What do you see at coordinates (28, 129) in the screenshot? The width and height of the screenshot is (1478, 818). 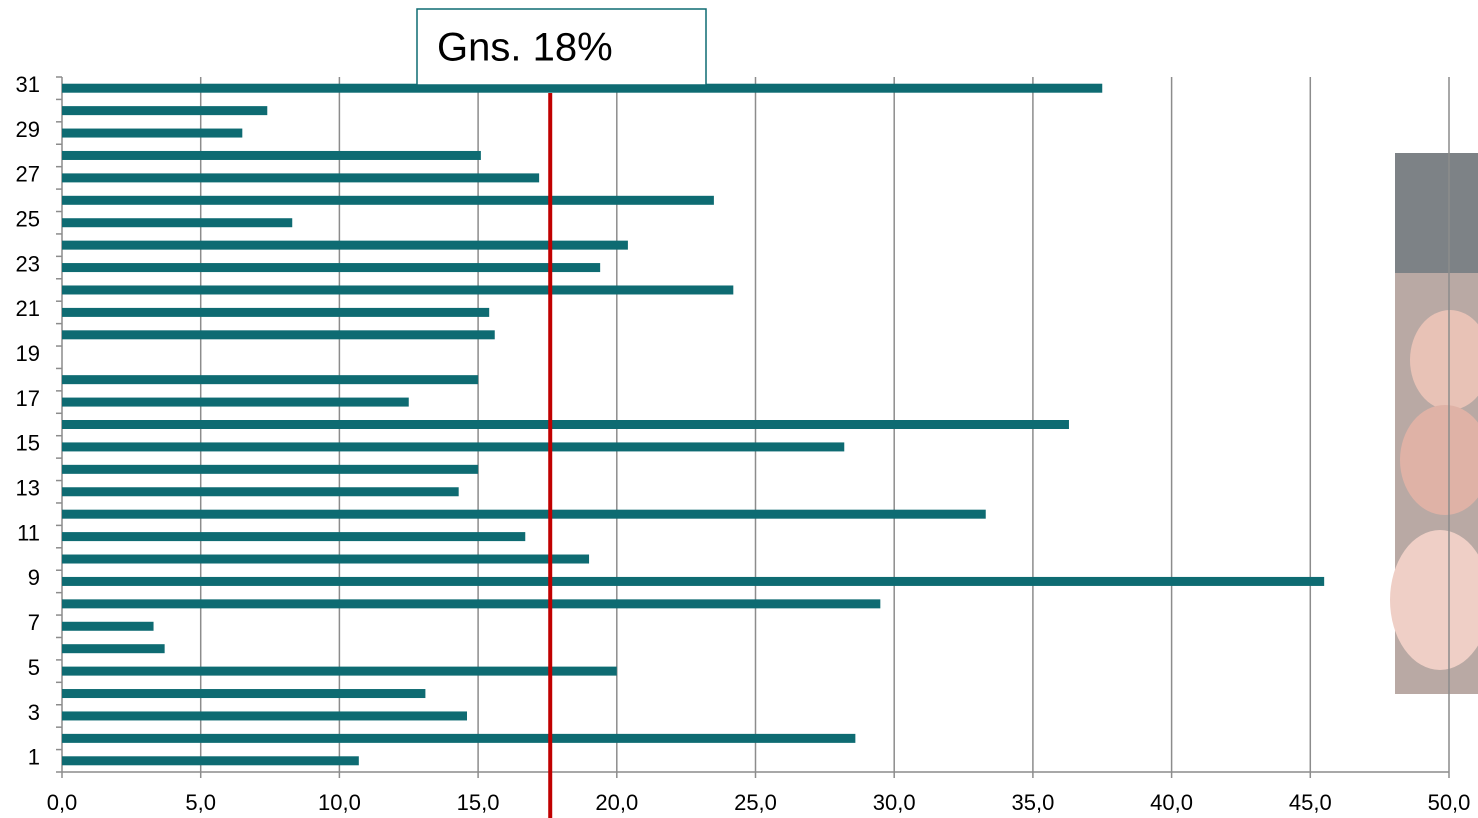 I see `y-tick-label: 29` at bounding box center [28, 129].